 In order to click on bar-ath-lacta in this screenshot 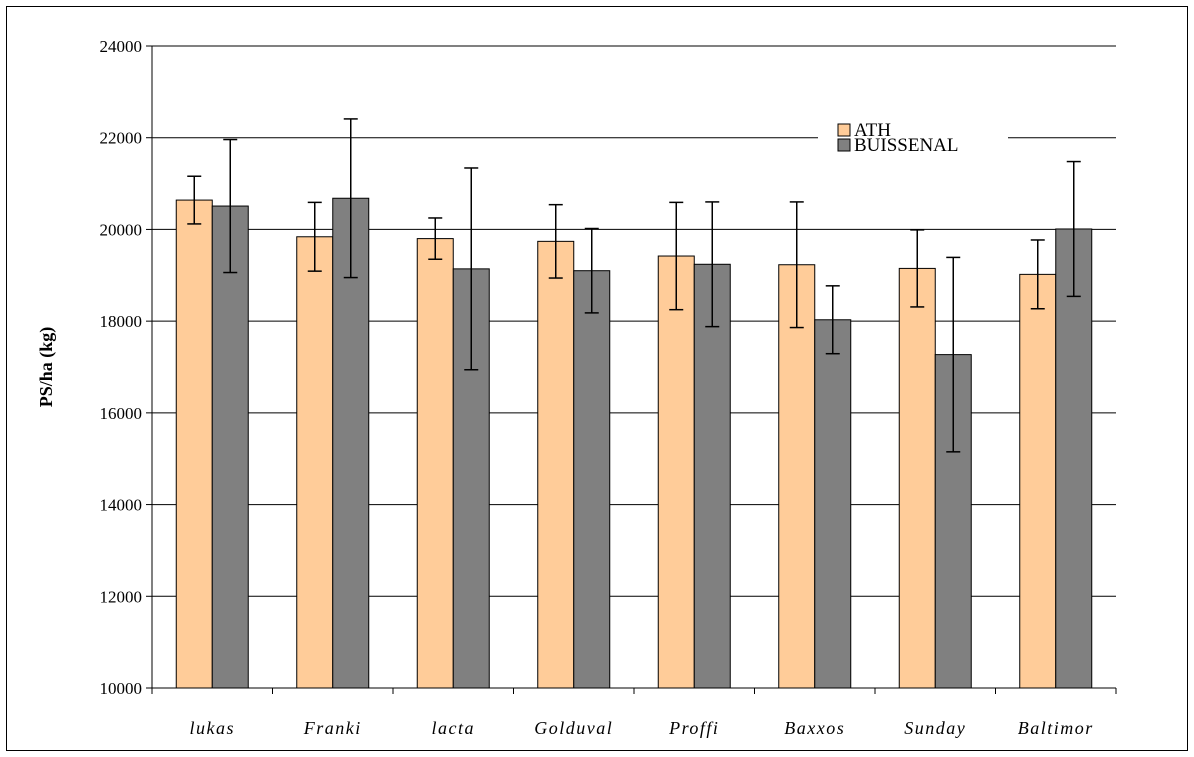, I will do `click(435, 463)`.